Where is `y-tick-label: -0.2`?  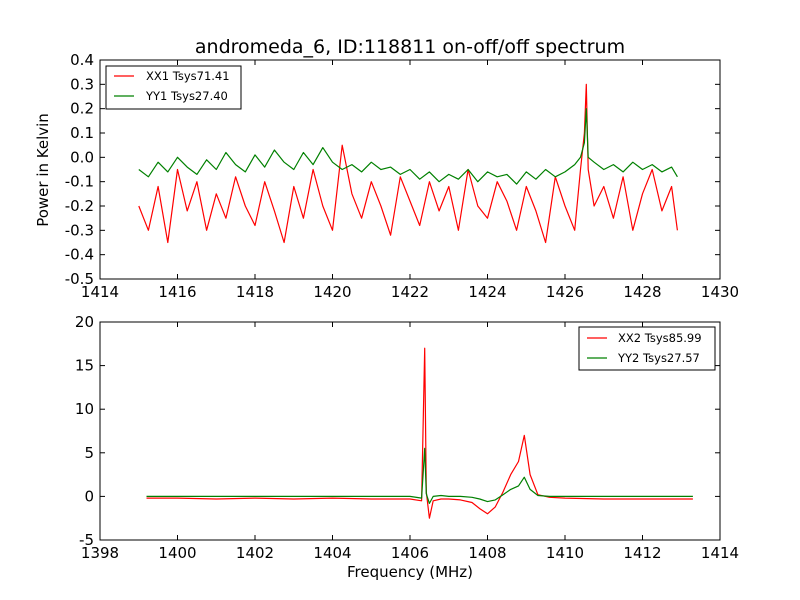
y-tick-label: -0.2 is located at coordinates (79, 206).